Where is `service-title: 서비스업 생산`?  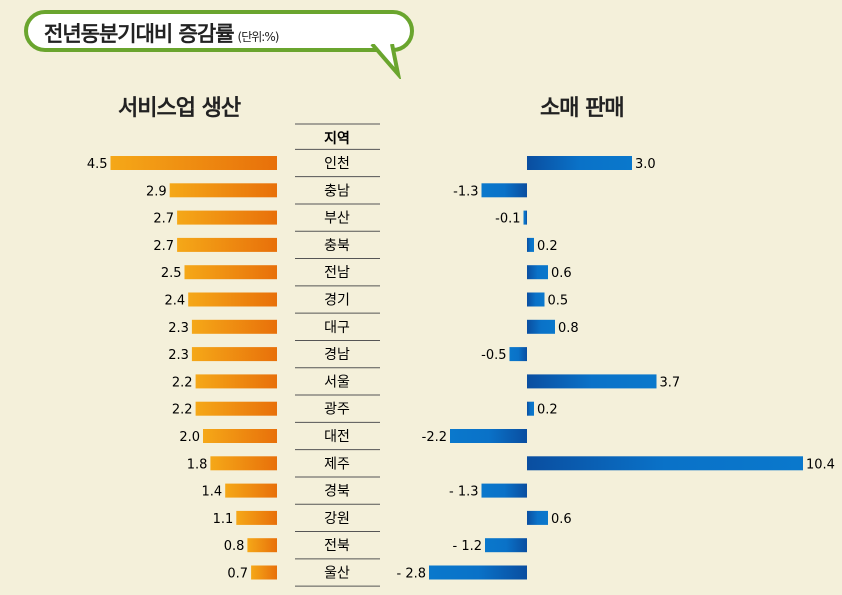
service-title: 서비스업 생산 is located at coordinates (179, 108).